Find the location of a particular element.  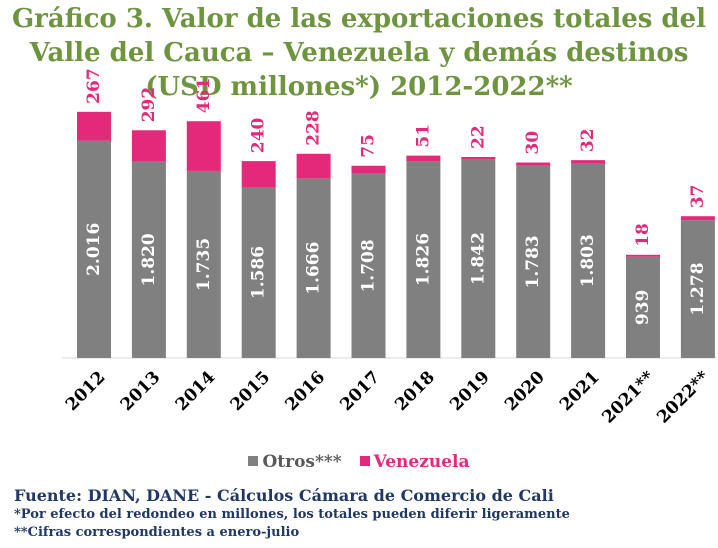

x-tick-label-2018: 2018 is located at coordinates (415, 391).